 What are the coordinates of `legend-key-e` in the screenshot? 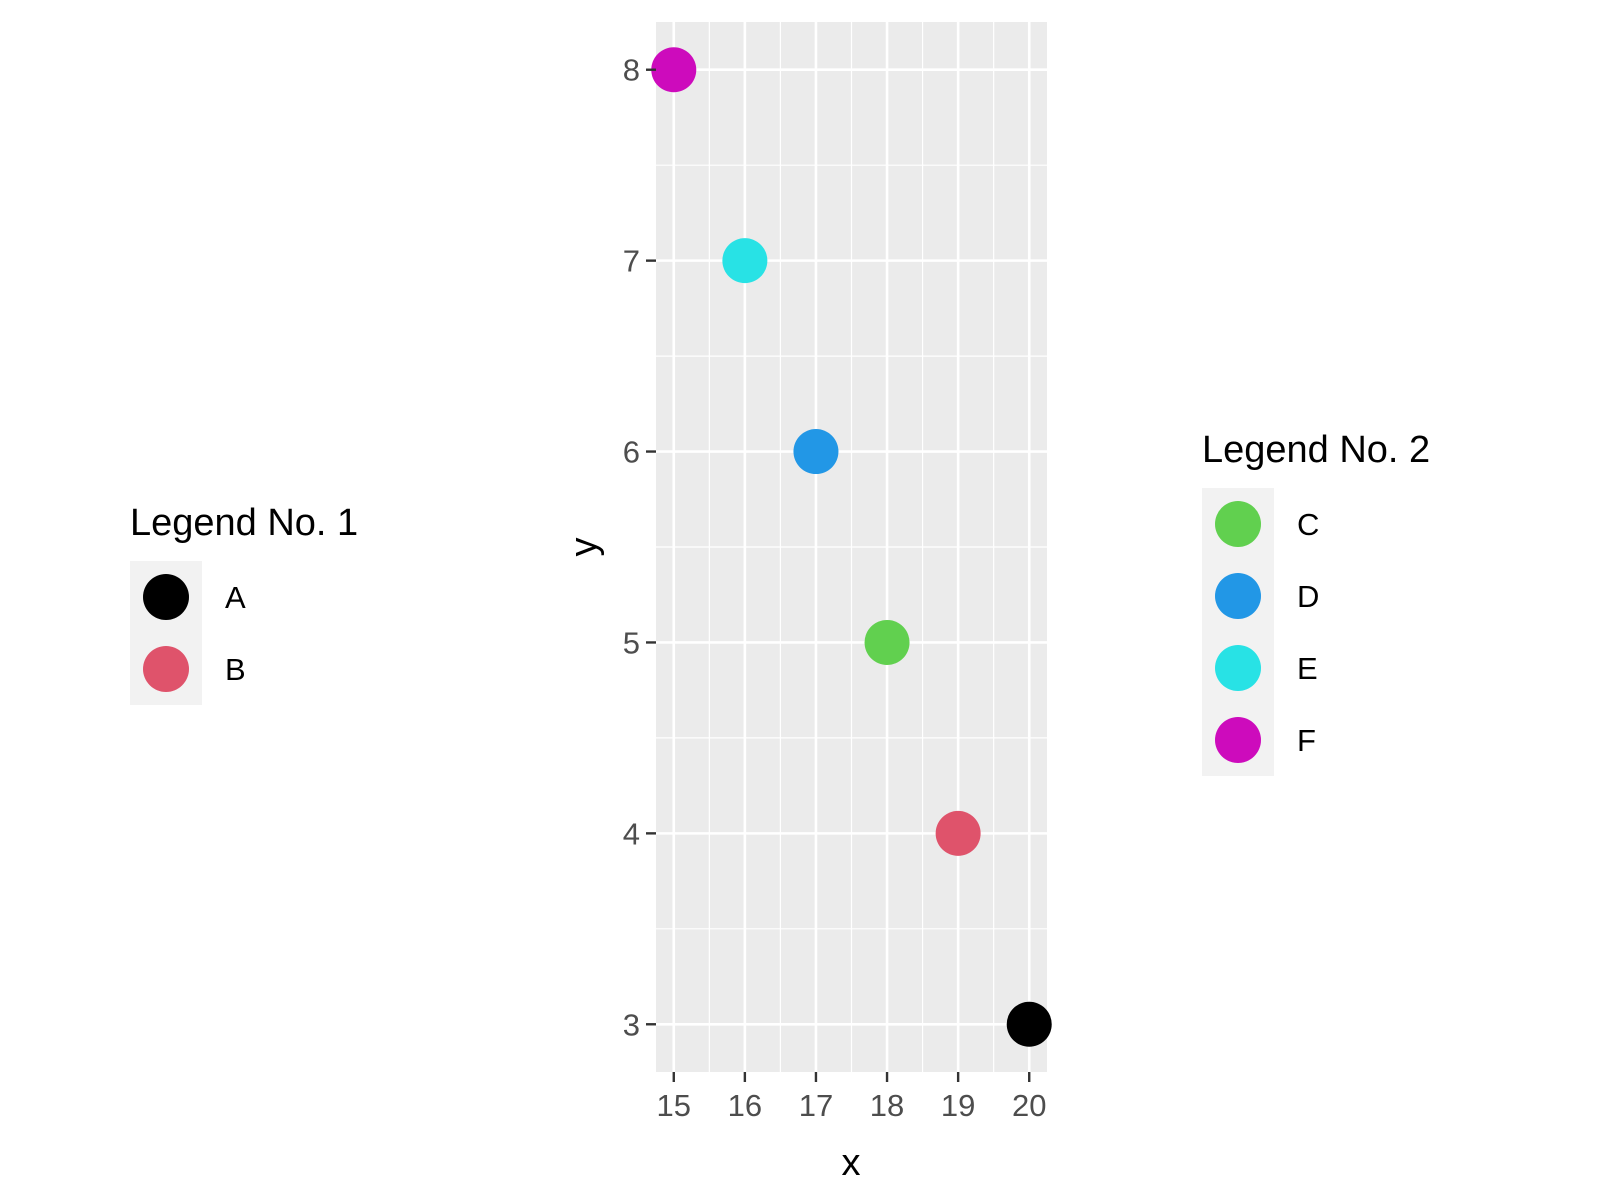 It's located at (1238, 668).